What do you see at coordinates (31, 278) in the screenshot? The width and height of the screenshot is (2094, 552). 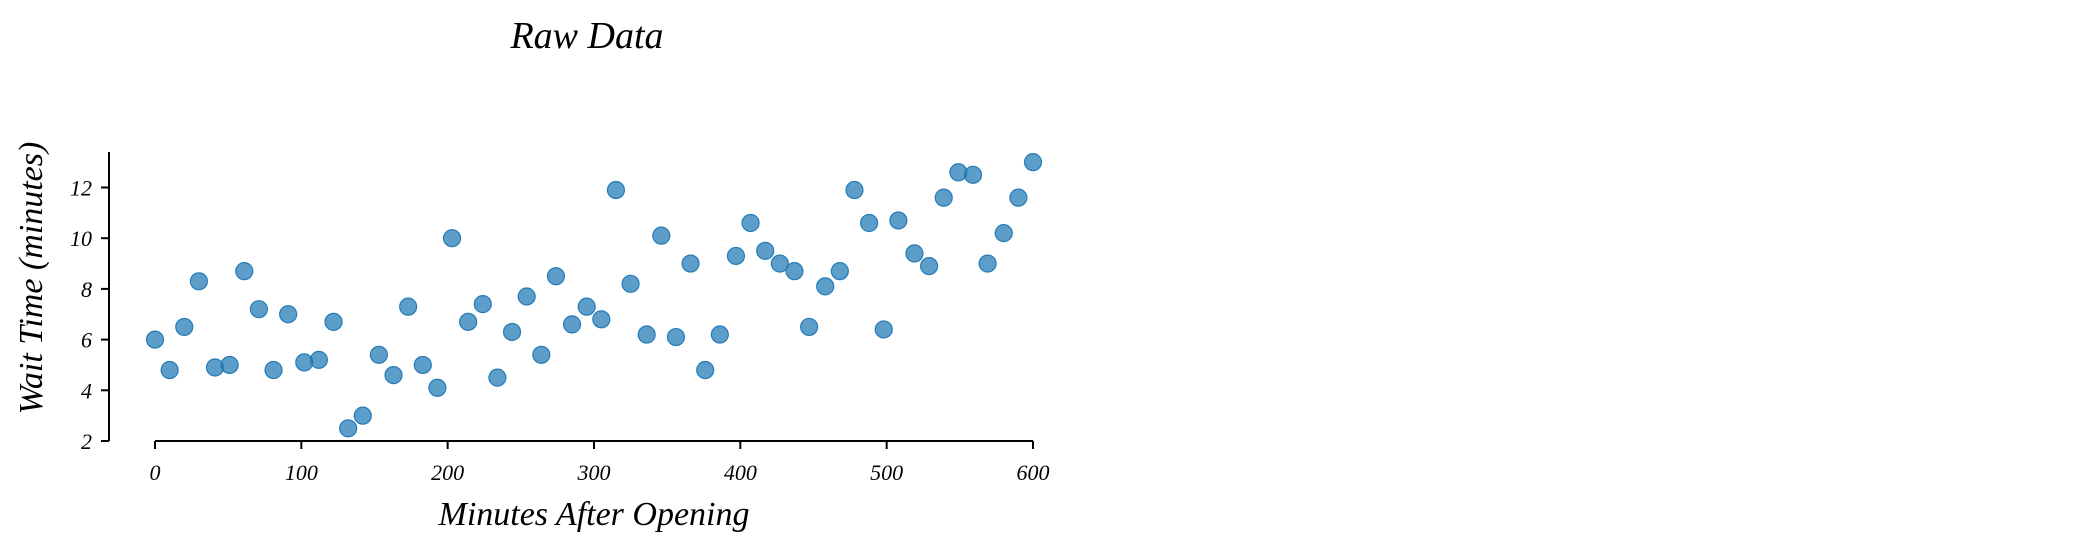 I see `y-axis-label: Wait Time (minutes)` at bounding box center [31, 278].